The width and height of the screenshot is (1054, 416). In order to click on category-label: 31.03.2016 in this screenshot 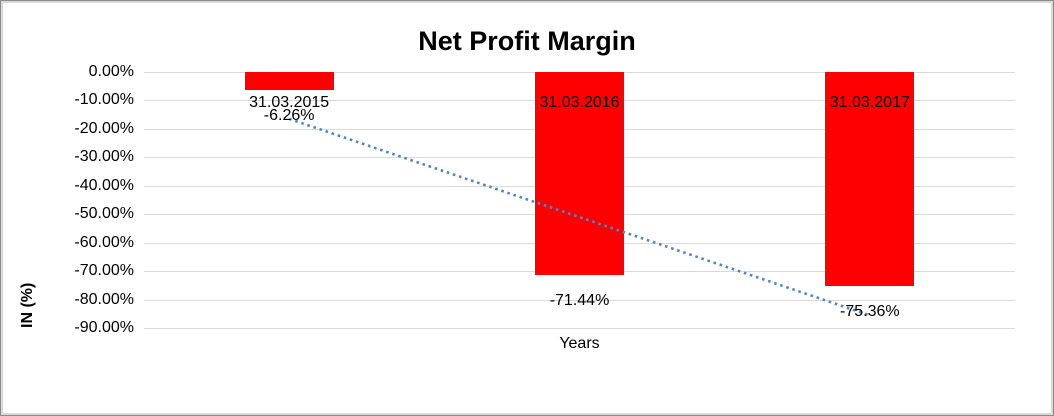, I will do `click(579, 102)`.